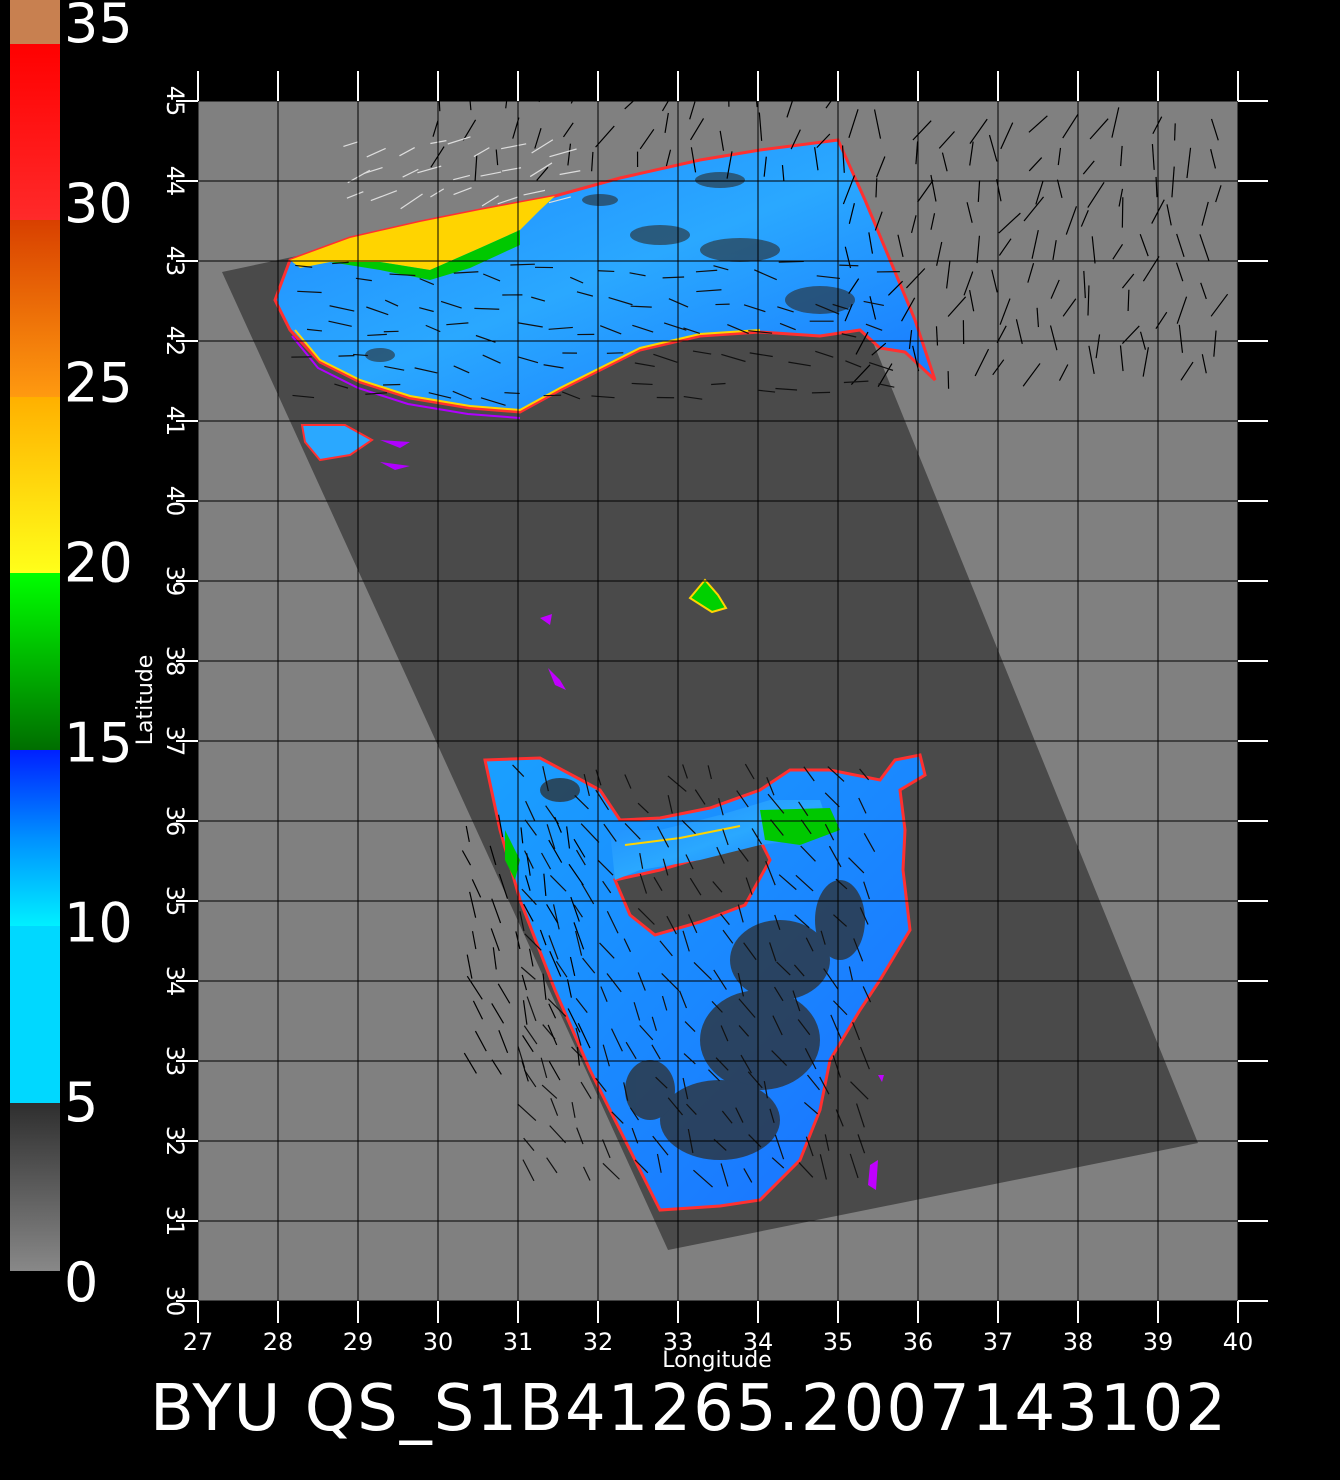 The width and height of the screenshot is (1340, 1480). What do you see at coordinates (358, 1342) in the screenshot?
I see `lon-tick-label: 29` at bounding box center [358, 1342].